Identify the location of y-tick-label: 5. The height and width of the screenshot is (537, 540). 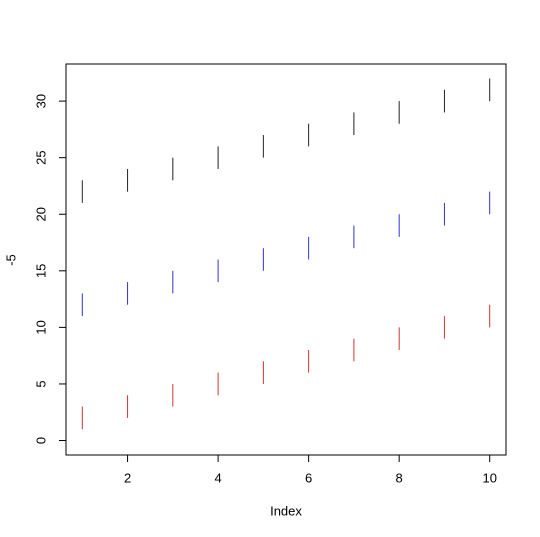
(40, 383).